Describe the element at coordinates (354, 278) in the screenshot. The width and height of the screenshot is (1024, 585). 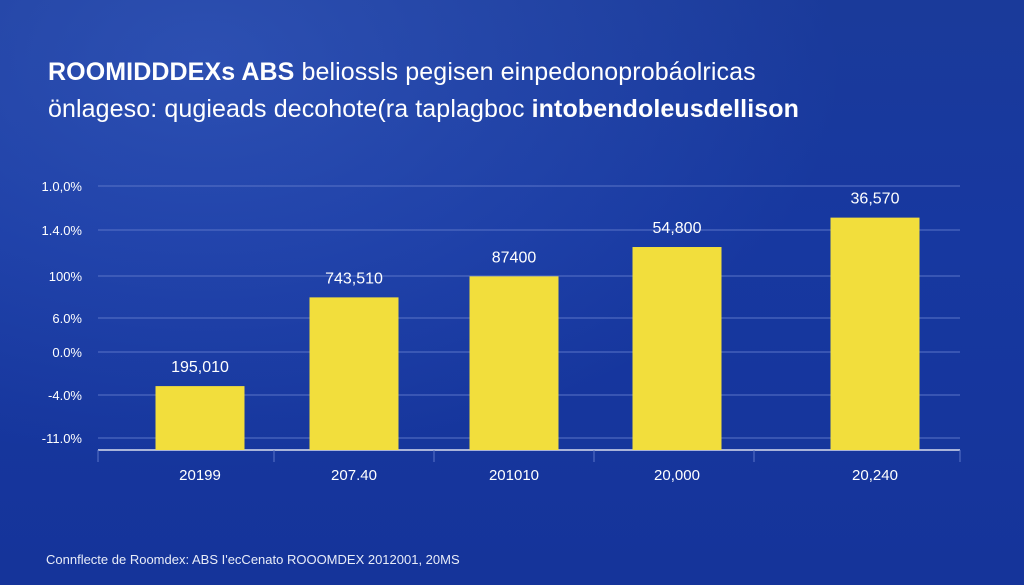
I see `bar-data-label: 743,510` at that location.